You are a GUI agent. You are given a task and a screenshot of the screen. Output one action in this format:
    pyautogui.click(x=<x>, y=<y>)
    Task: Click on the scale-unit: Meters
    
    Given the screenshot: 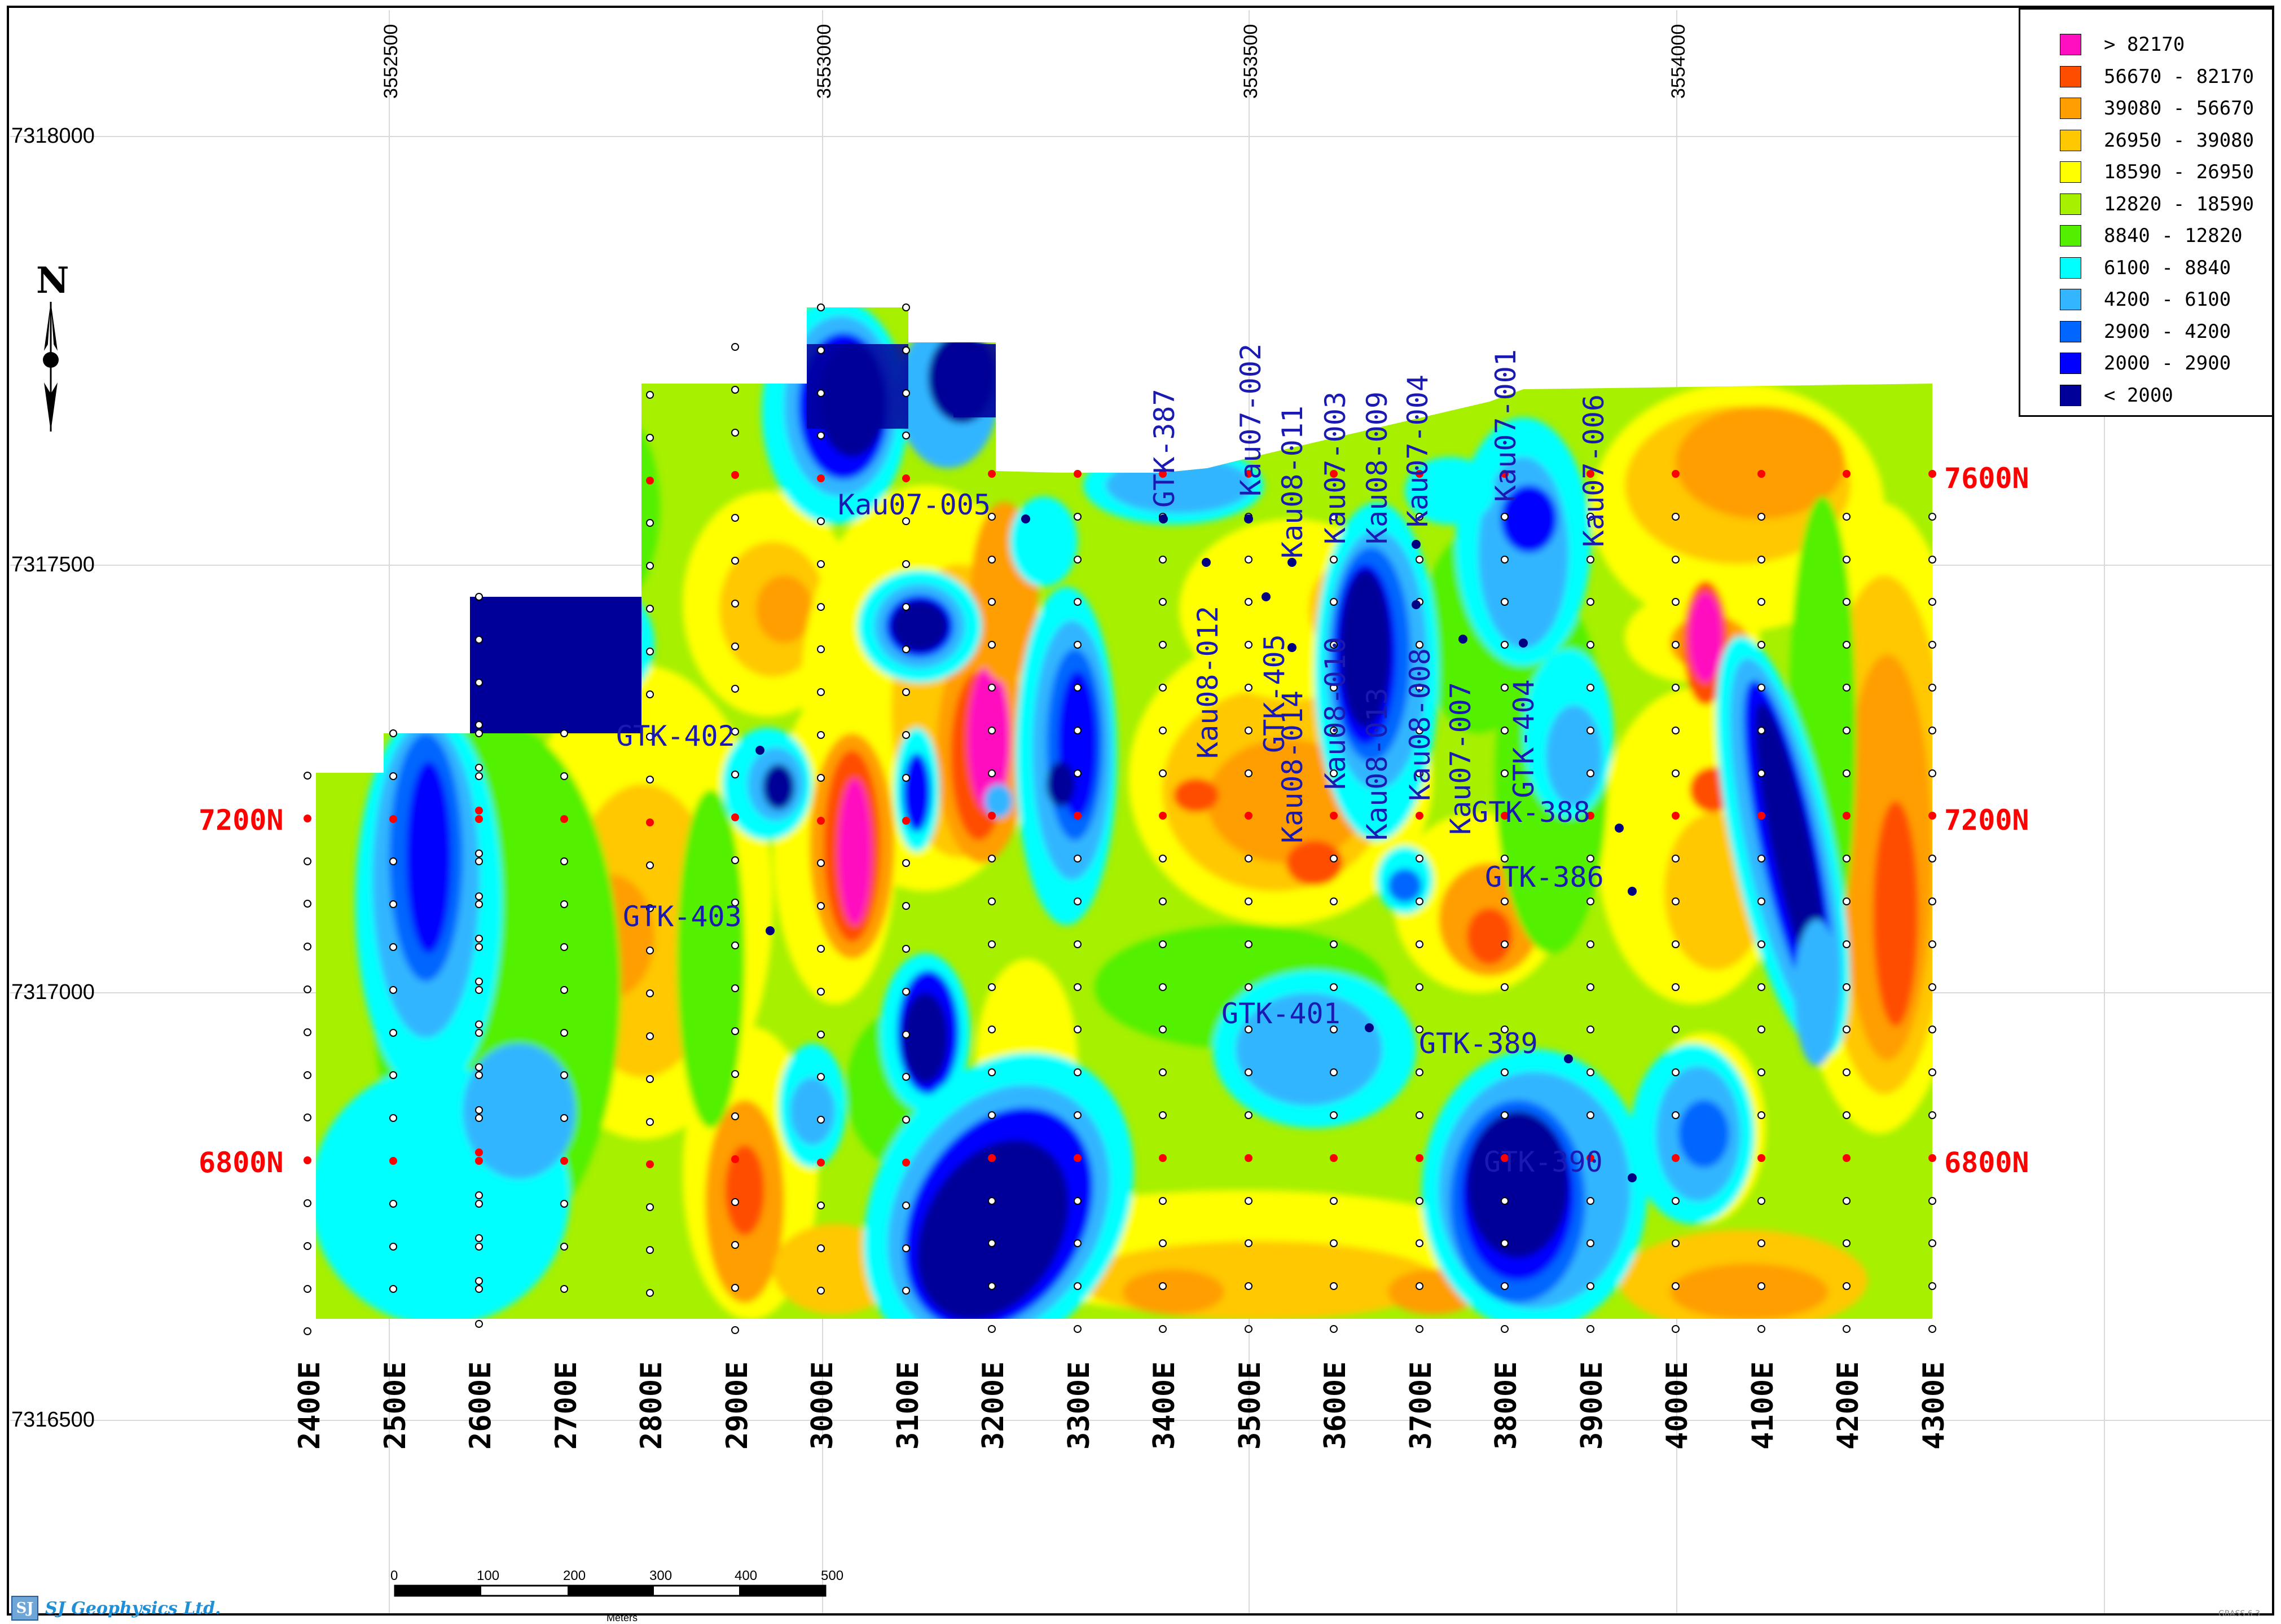 What is the action you would take?
    pyautogui.click(x=622, y=1617)
    